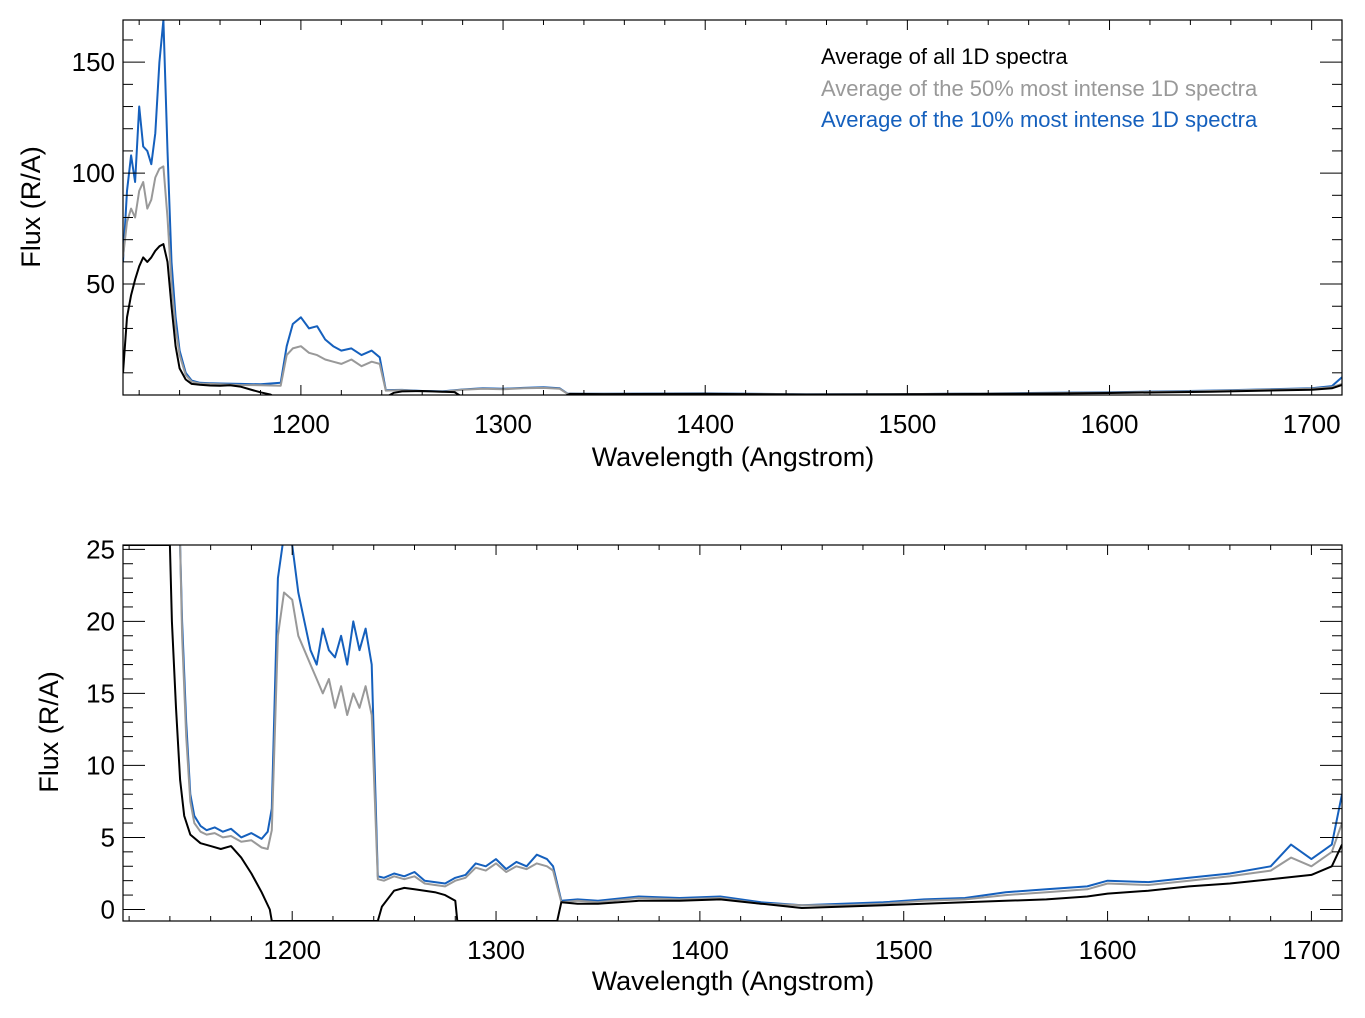  Describe the element at coordinates (705, 424) in the screenshot. I see `top-x-tick-label: 1400` at that location.